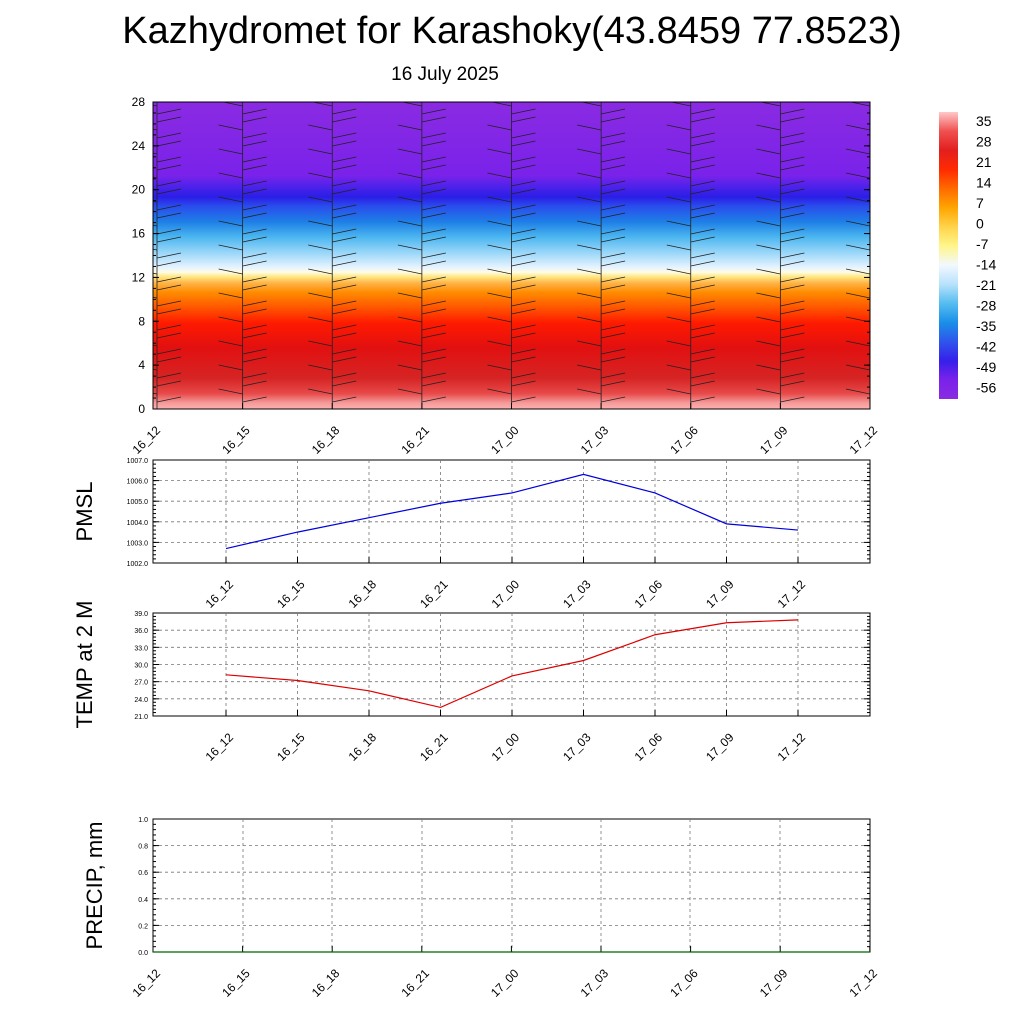 This screenshot has height=1024, width=1024. Describe the element at coordinates (138, 543) in the screenshot. I see `y-tick-label: 1003.0` at that location.